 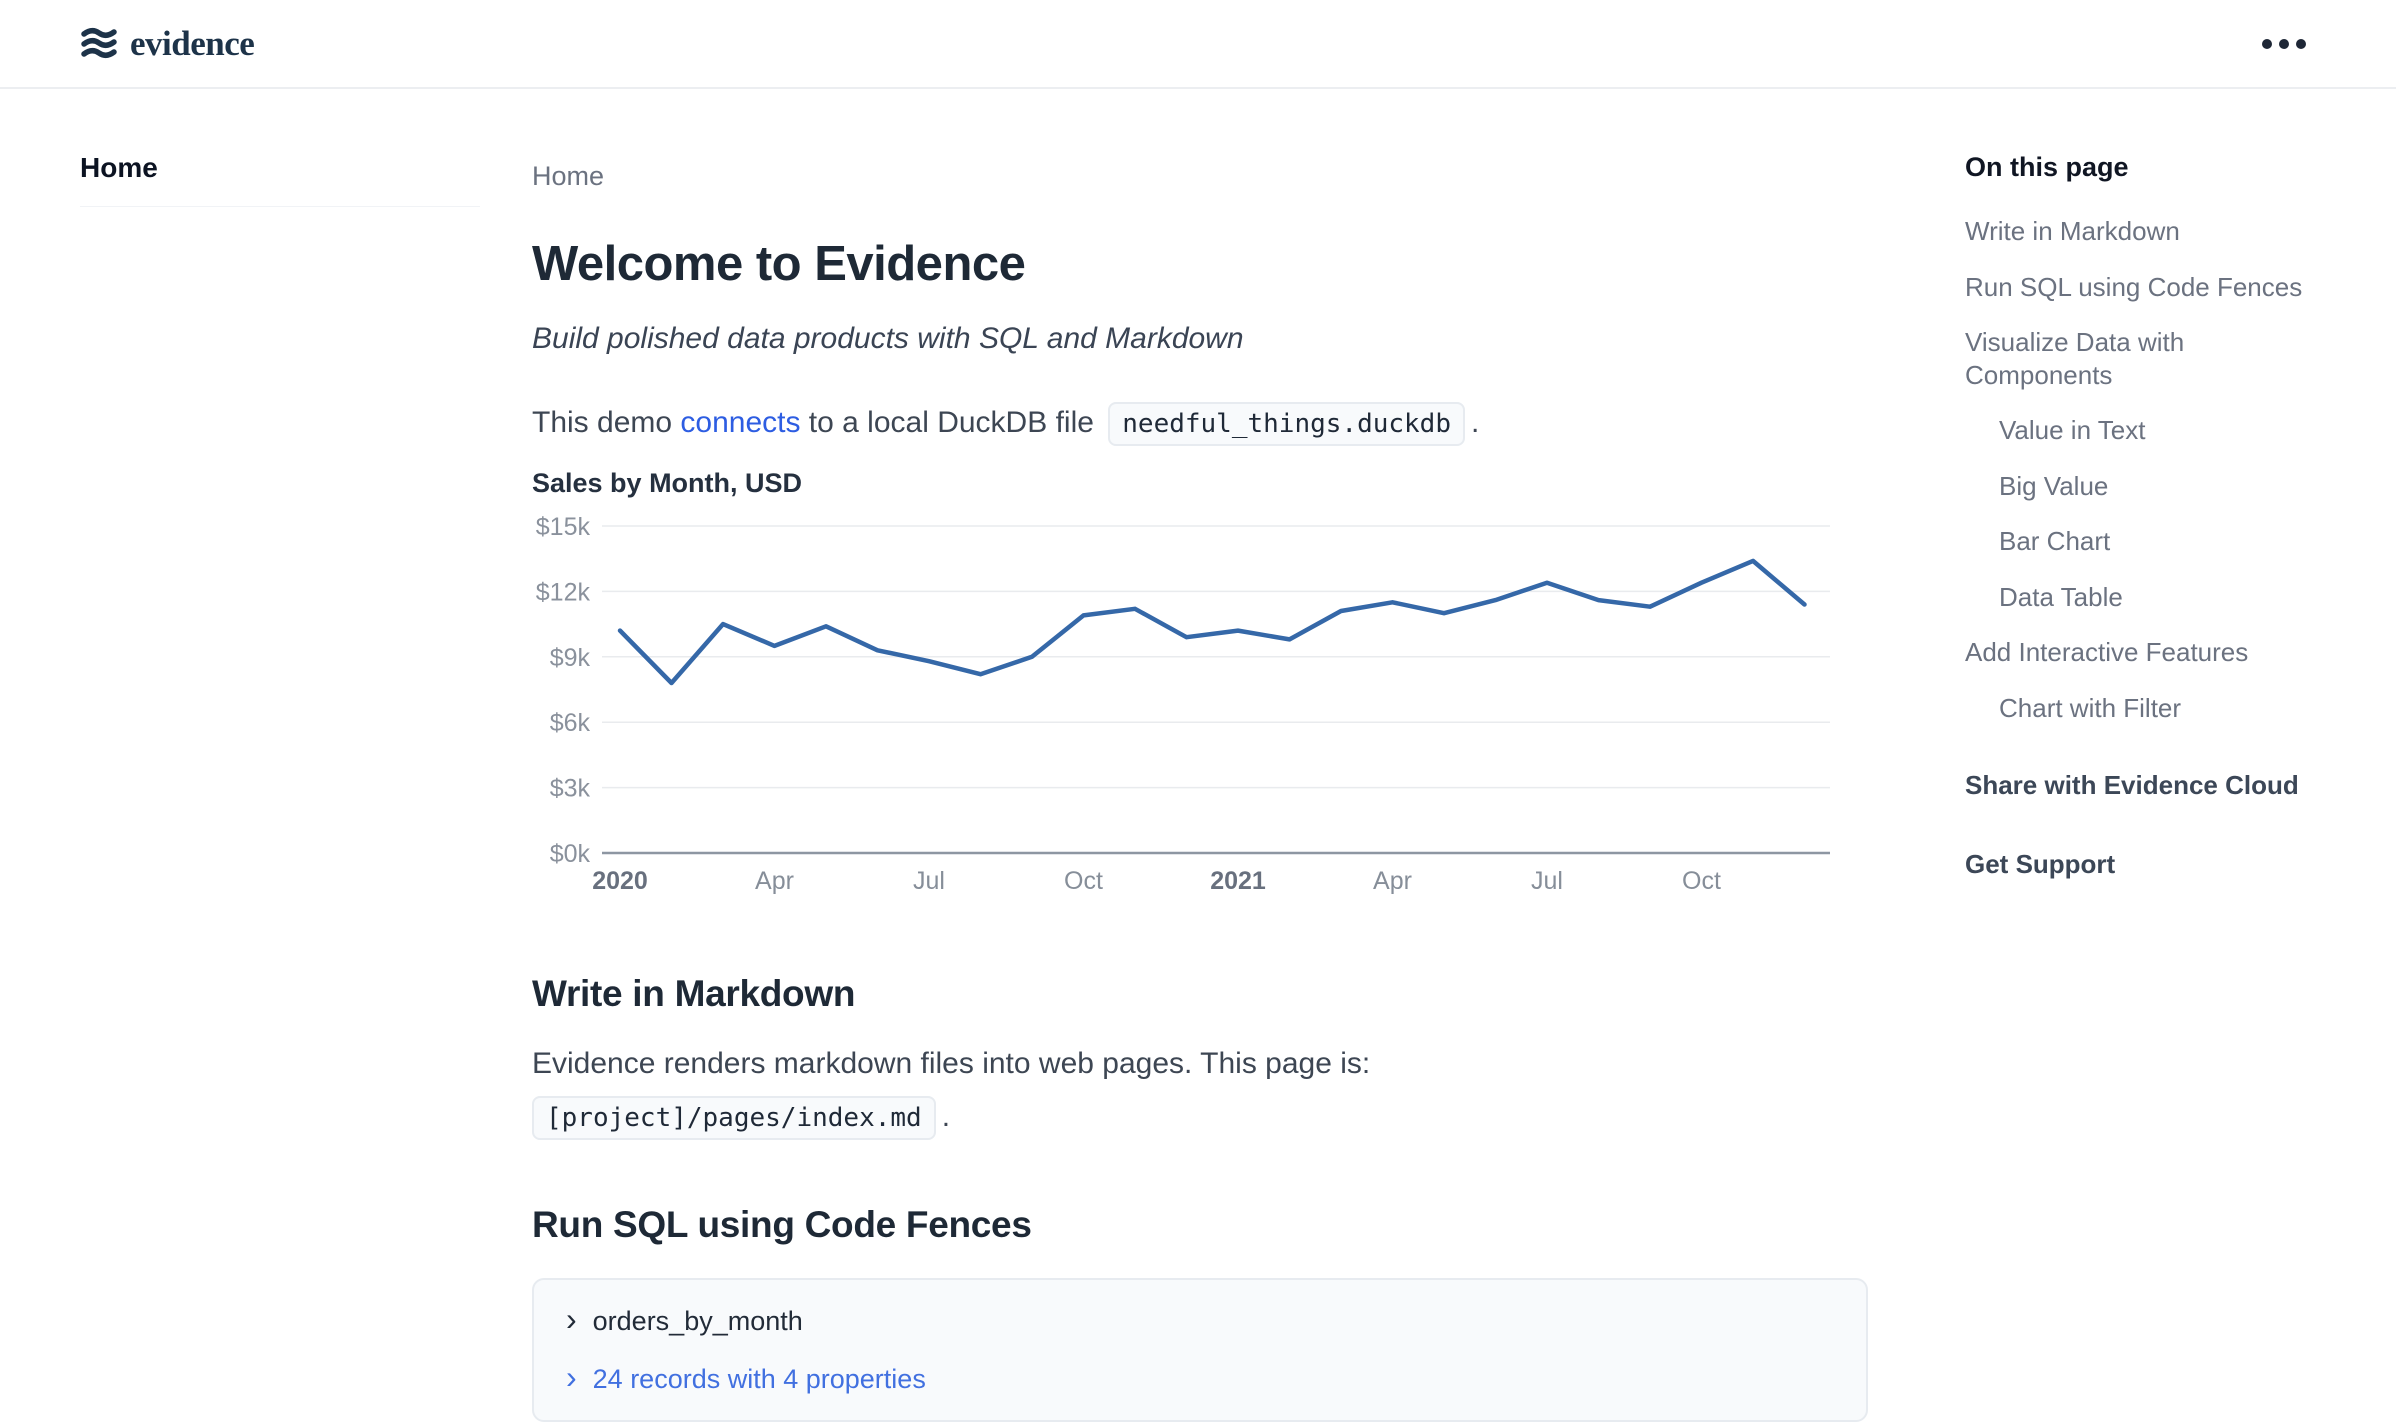 What do you see at coordinates (563, 527) in the screenshot?
I see `y-tick-label: $15k` at bounding box center [563, 527].